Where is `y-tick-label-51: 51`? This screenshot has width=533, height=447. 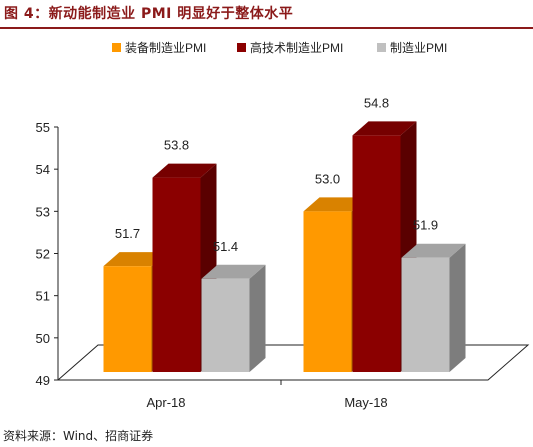 y-tick-label-51: 51 is located at coordinates (43, 296).